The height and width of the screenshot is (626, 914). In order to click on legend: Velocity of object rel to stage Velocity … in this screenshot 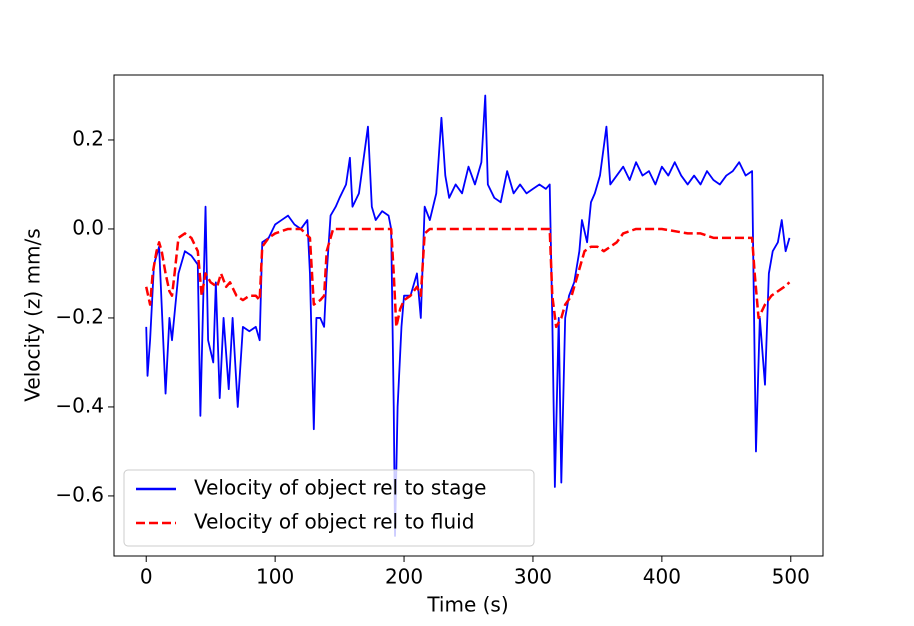, I will do `click(329, 508)`.